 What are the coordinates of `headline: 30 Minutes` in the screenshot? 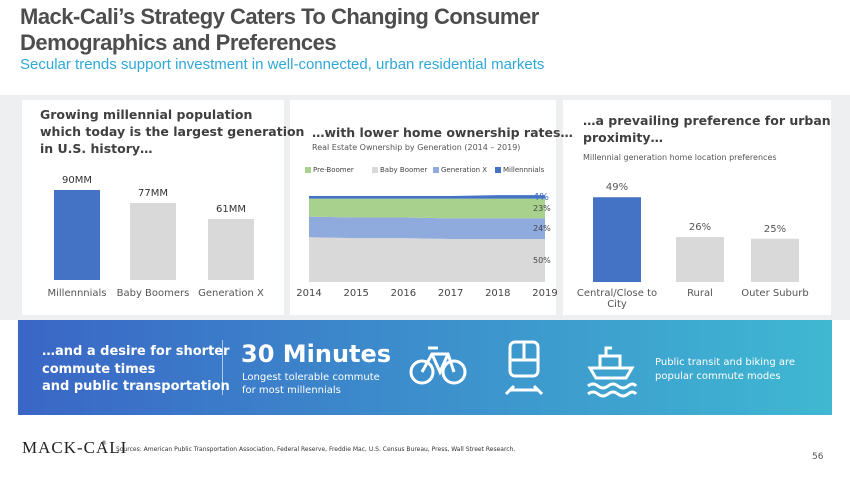 It's located at (316, 354).